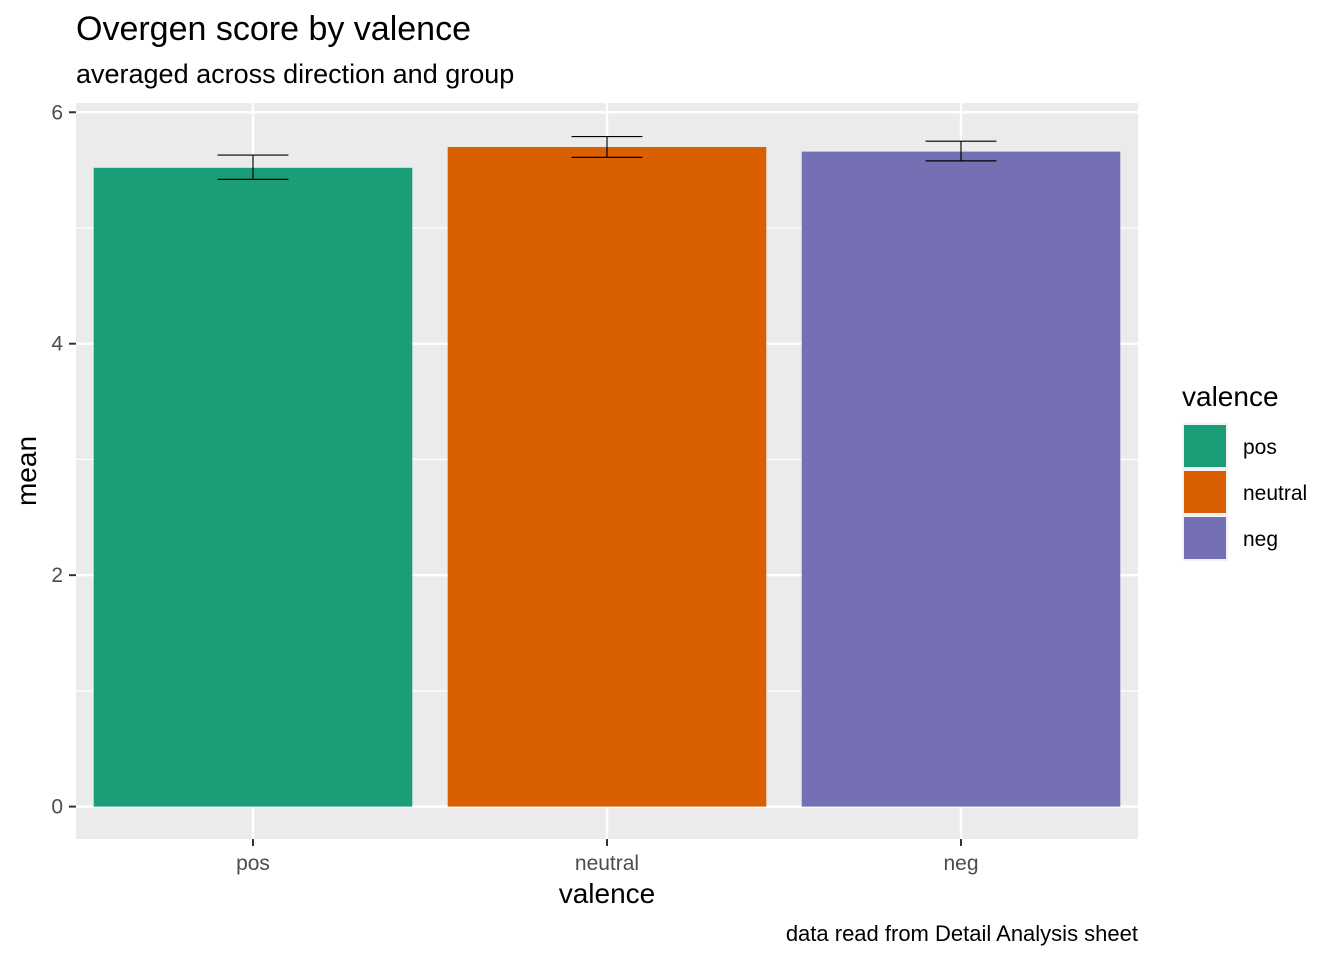 The height and width of the screenshot is (960, 1344). Describe the element at coordinates (1275, 493) in the screenshot. I see `legend-label-neutral: neutral` at that location.